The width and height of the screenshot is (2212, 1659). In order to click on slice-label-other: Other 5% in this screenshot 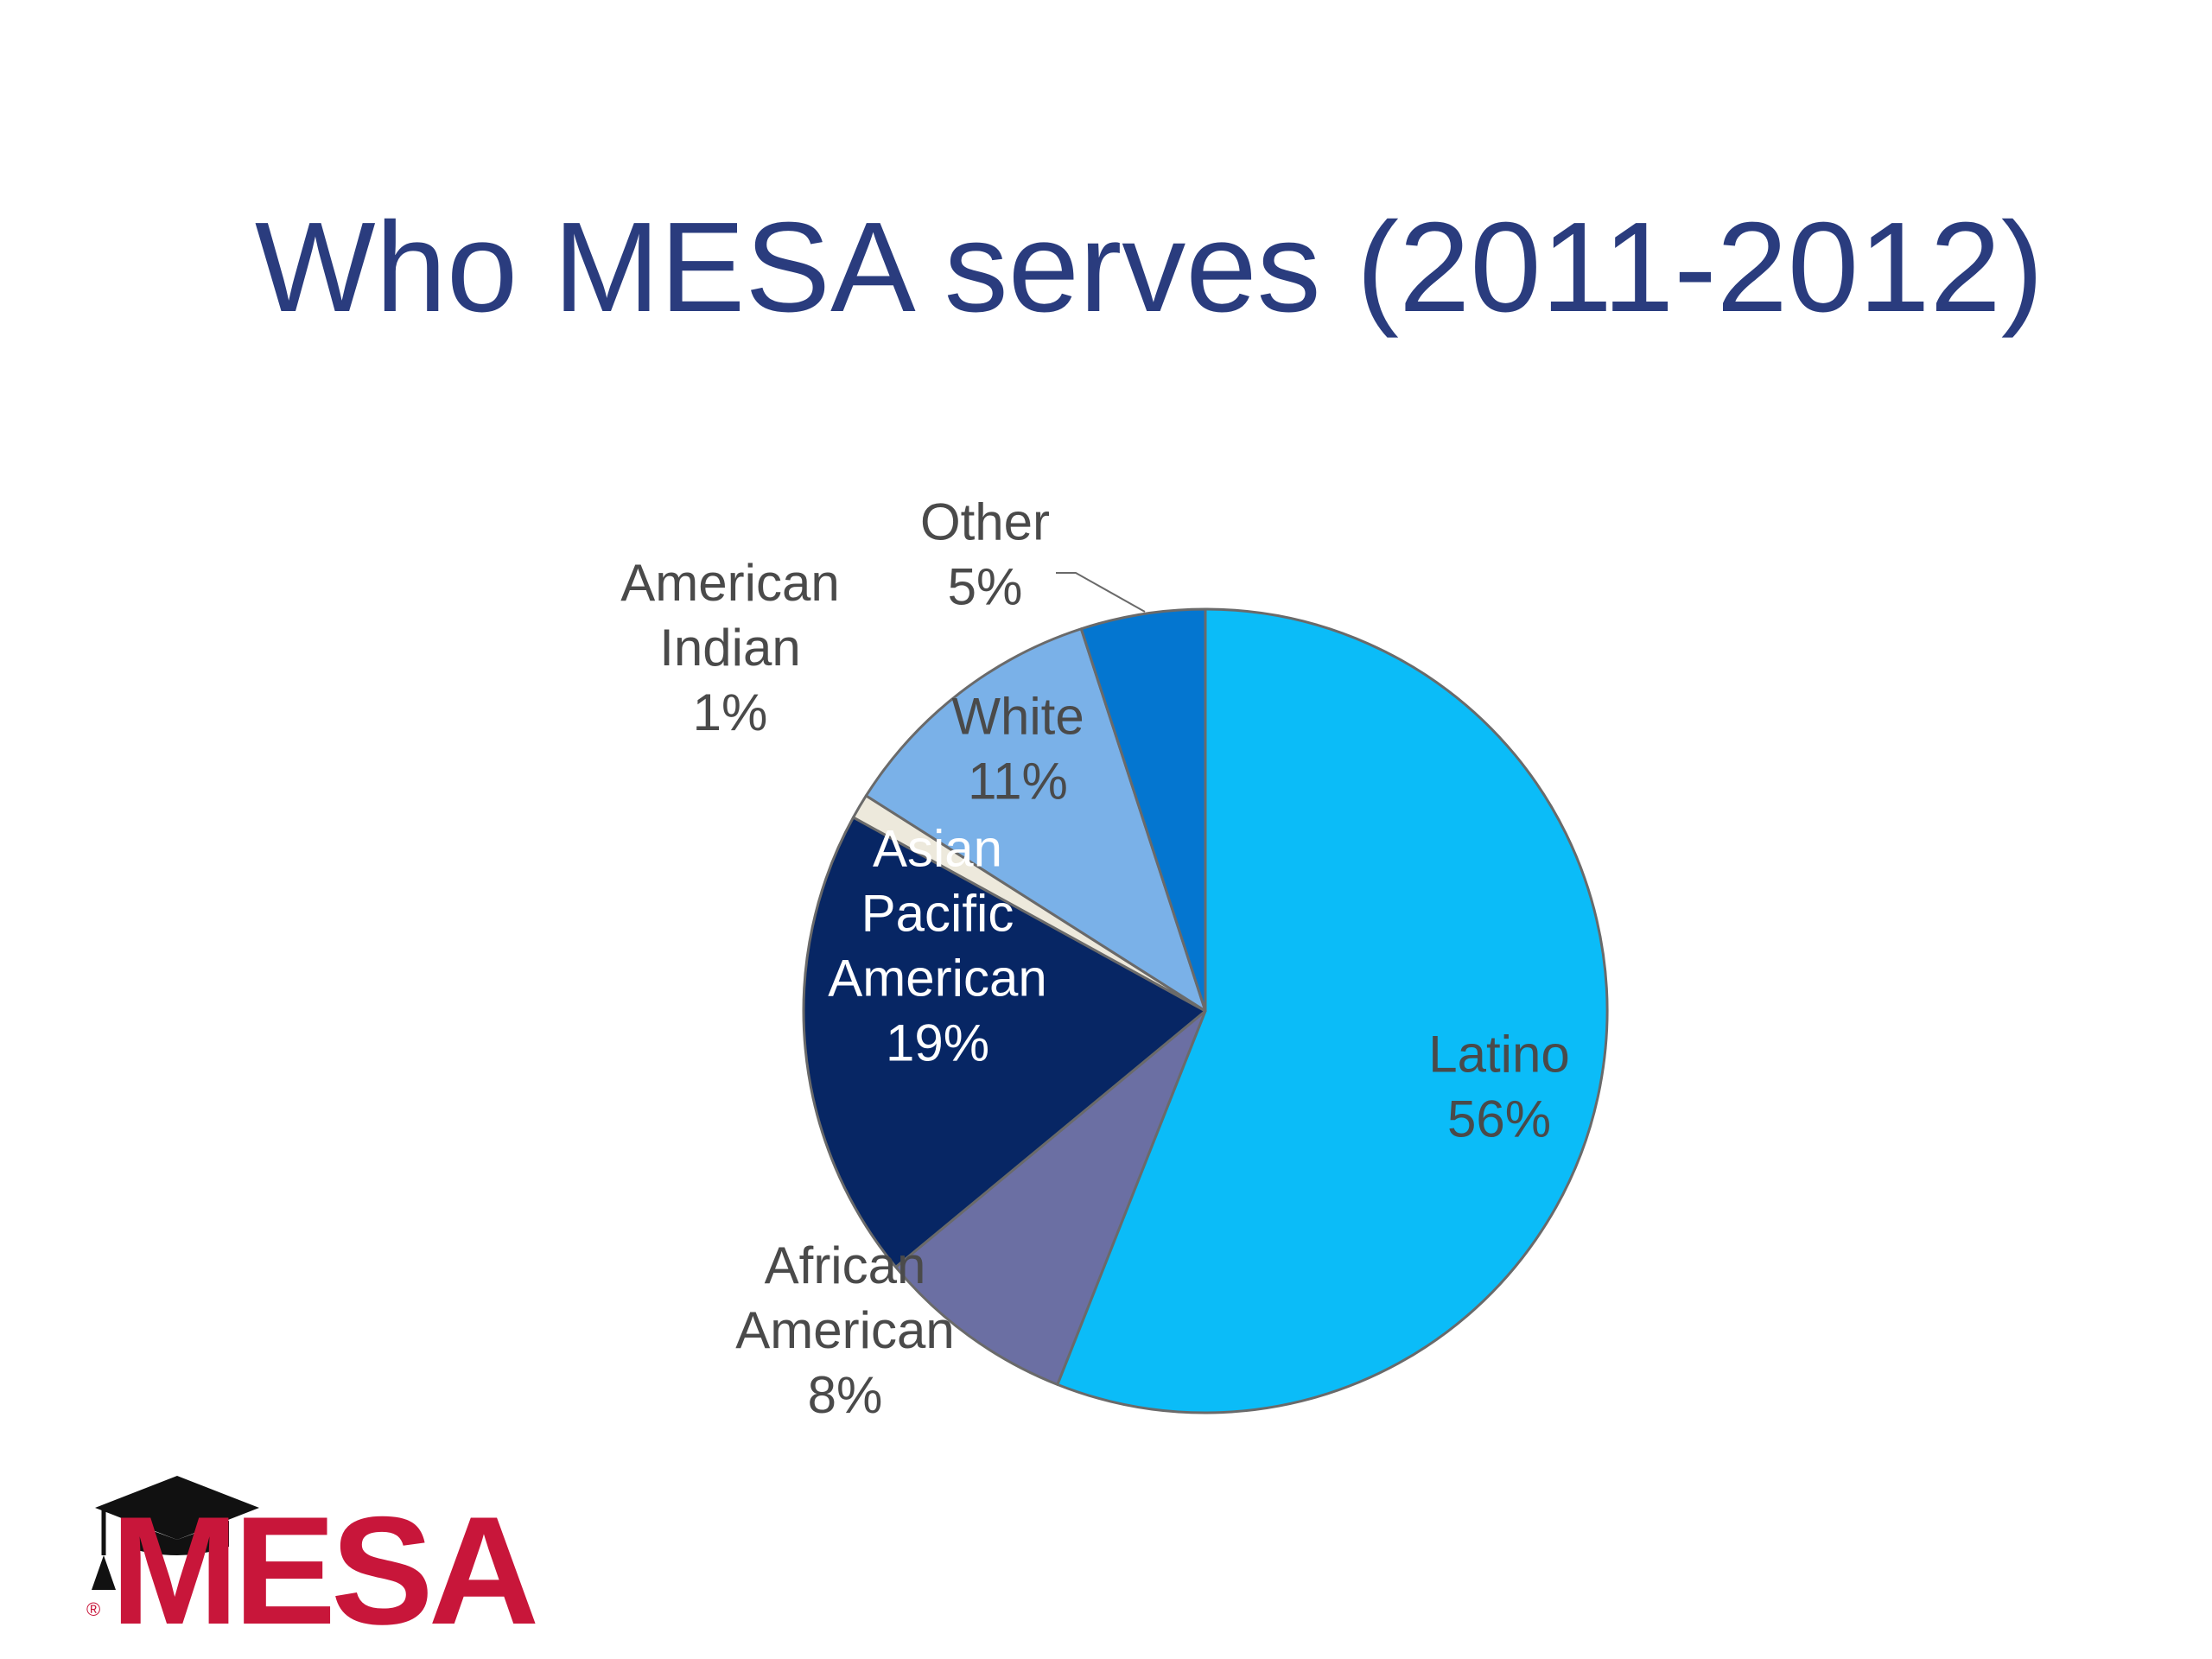, I will do `click(985, 554)`.